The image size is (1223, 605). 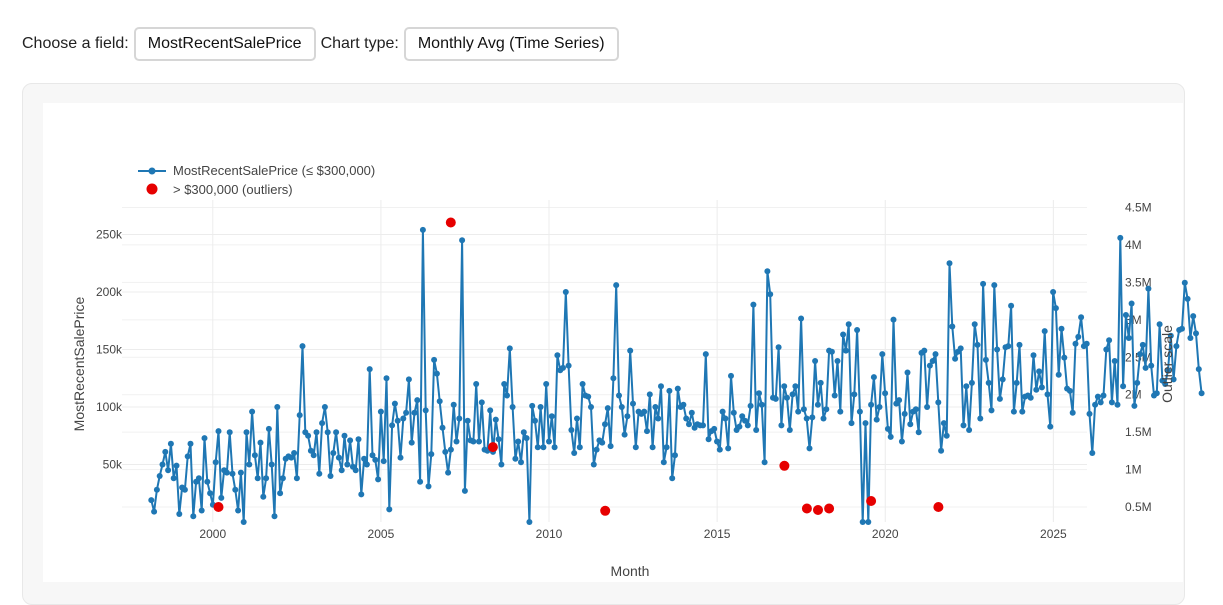 I want to click on y2-tick-label: 4.5M, so click(x=1138, y=207).